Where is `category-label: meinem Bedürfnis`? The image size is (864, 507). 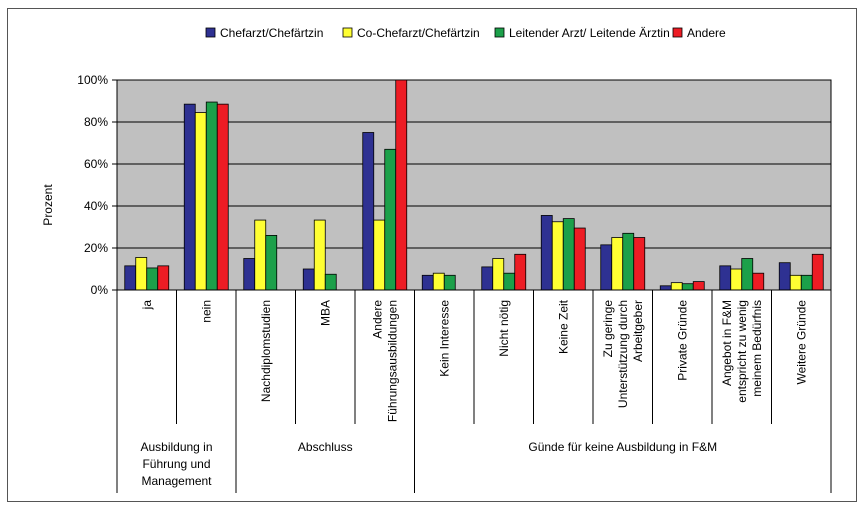
category-label: meinem Bedürfnis is located at coordinates (757, 348).